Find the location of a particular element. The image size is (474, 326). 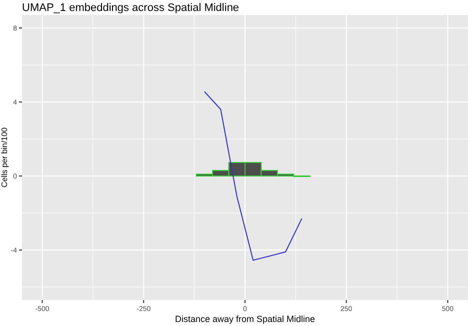

line-series is located at coordinates (253, 176).